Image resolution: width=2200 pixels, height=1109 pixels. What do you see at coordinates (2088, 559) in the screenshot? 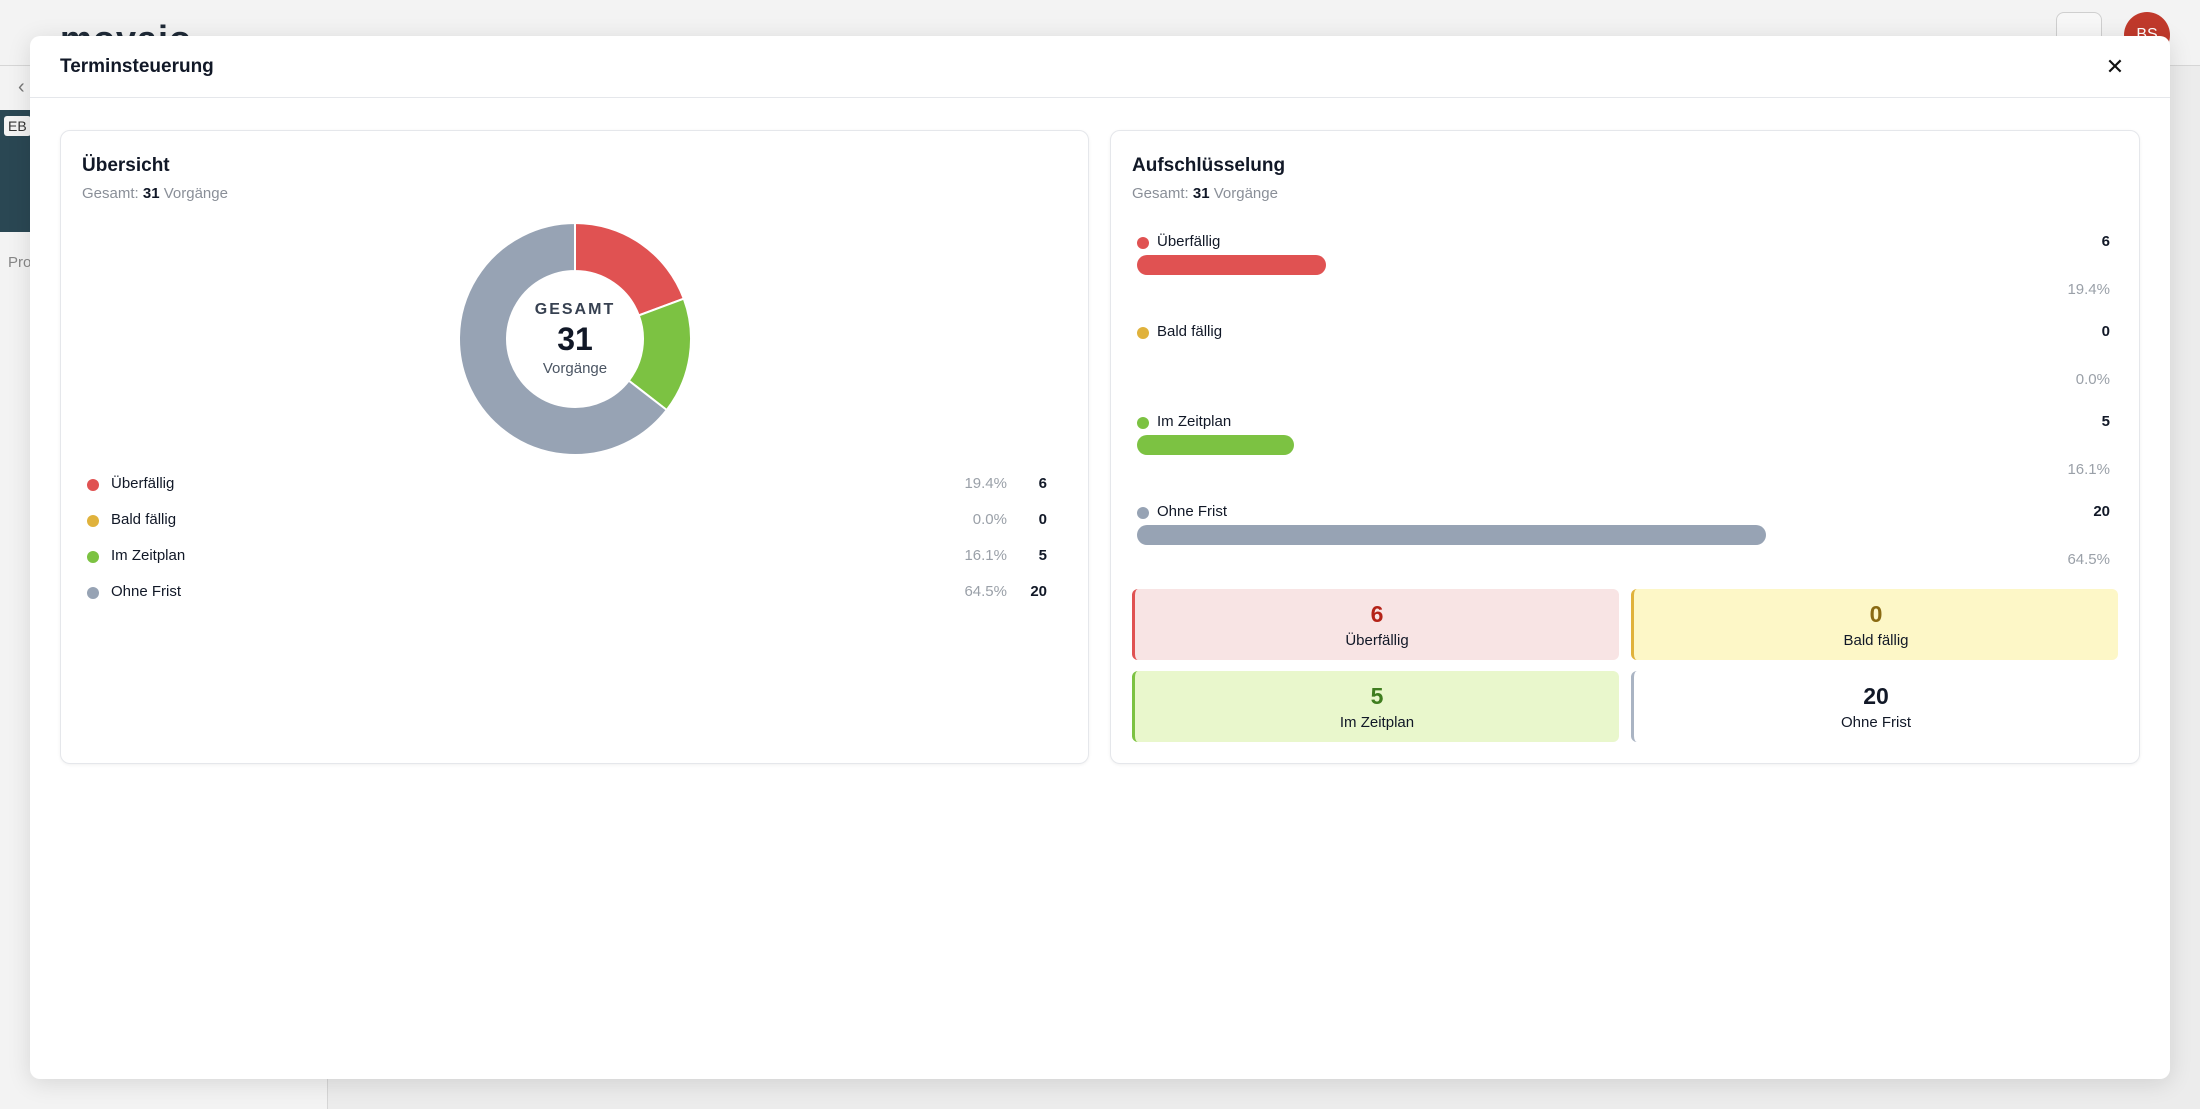
I see `breakdown-percent: 64.5%` at bounding box center [2088, 559].